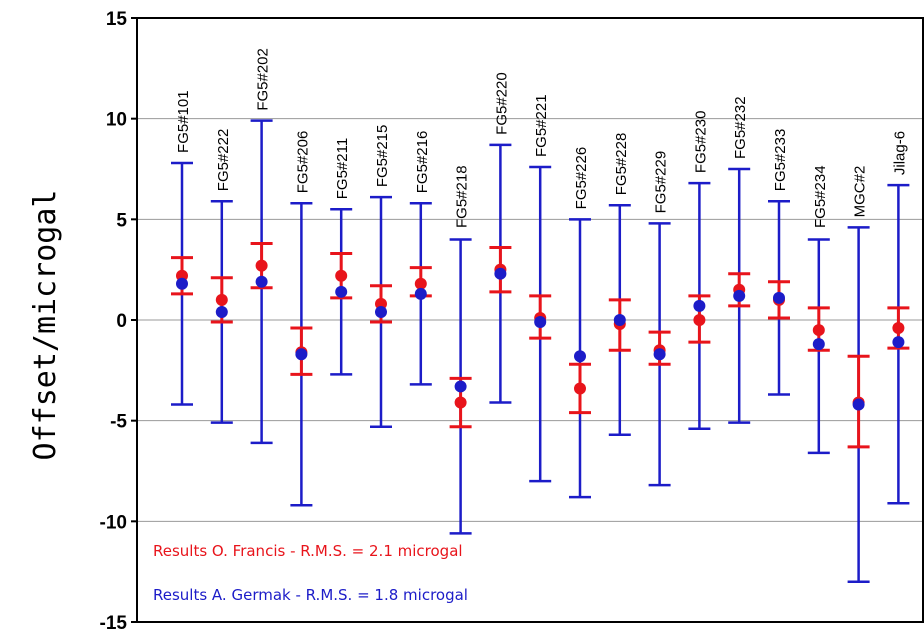 This screenshot has width=924, height=633. I want to click on y-tick-label: -5, so click(118, 422).